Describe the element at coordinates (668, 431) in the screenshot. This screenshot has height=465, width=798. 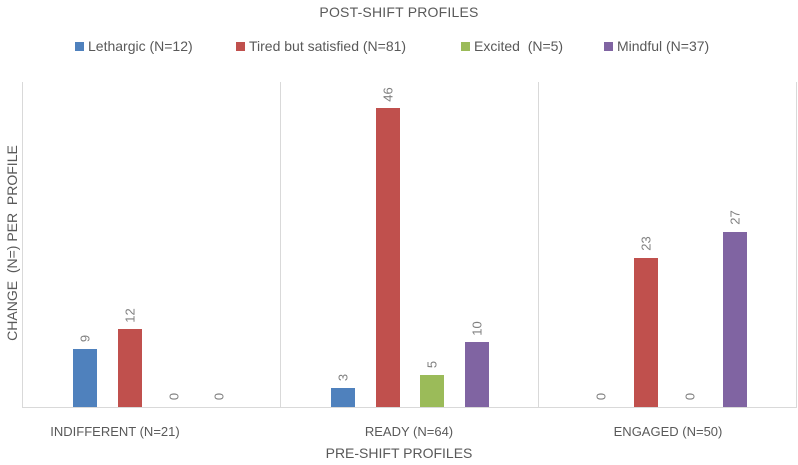
I see `category-label-engaged: ENGAGED (N=50)` at that location.